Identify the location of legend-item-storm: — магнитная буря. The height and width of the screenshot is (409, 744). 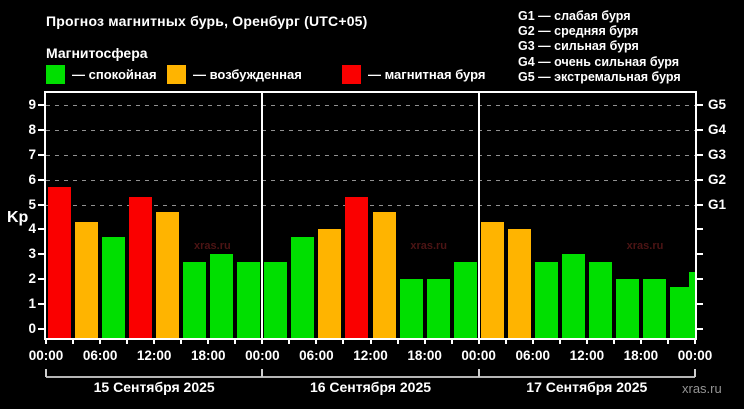
(413, 74).